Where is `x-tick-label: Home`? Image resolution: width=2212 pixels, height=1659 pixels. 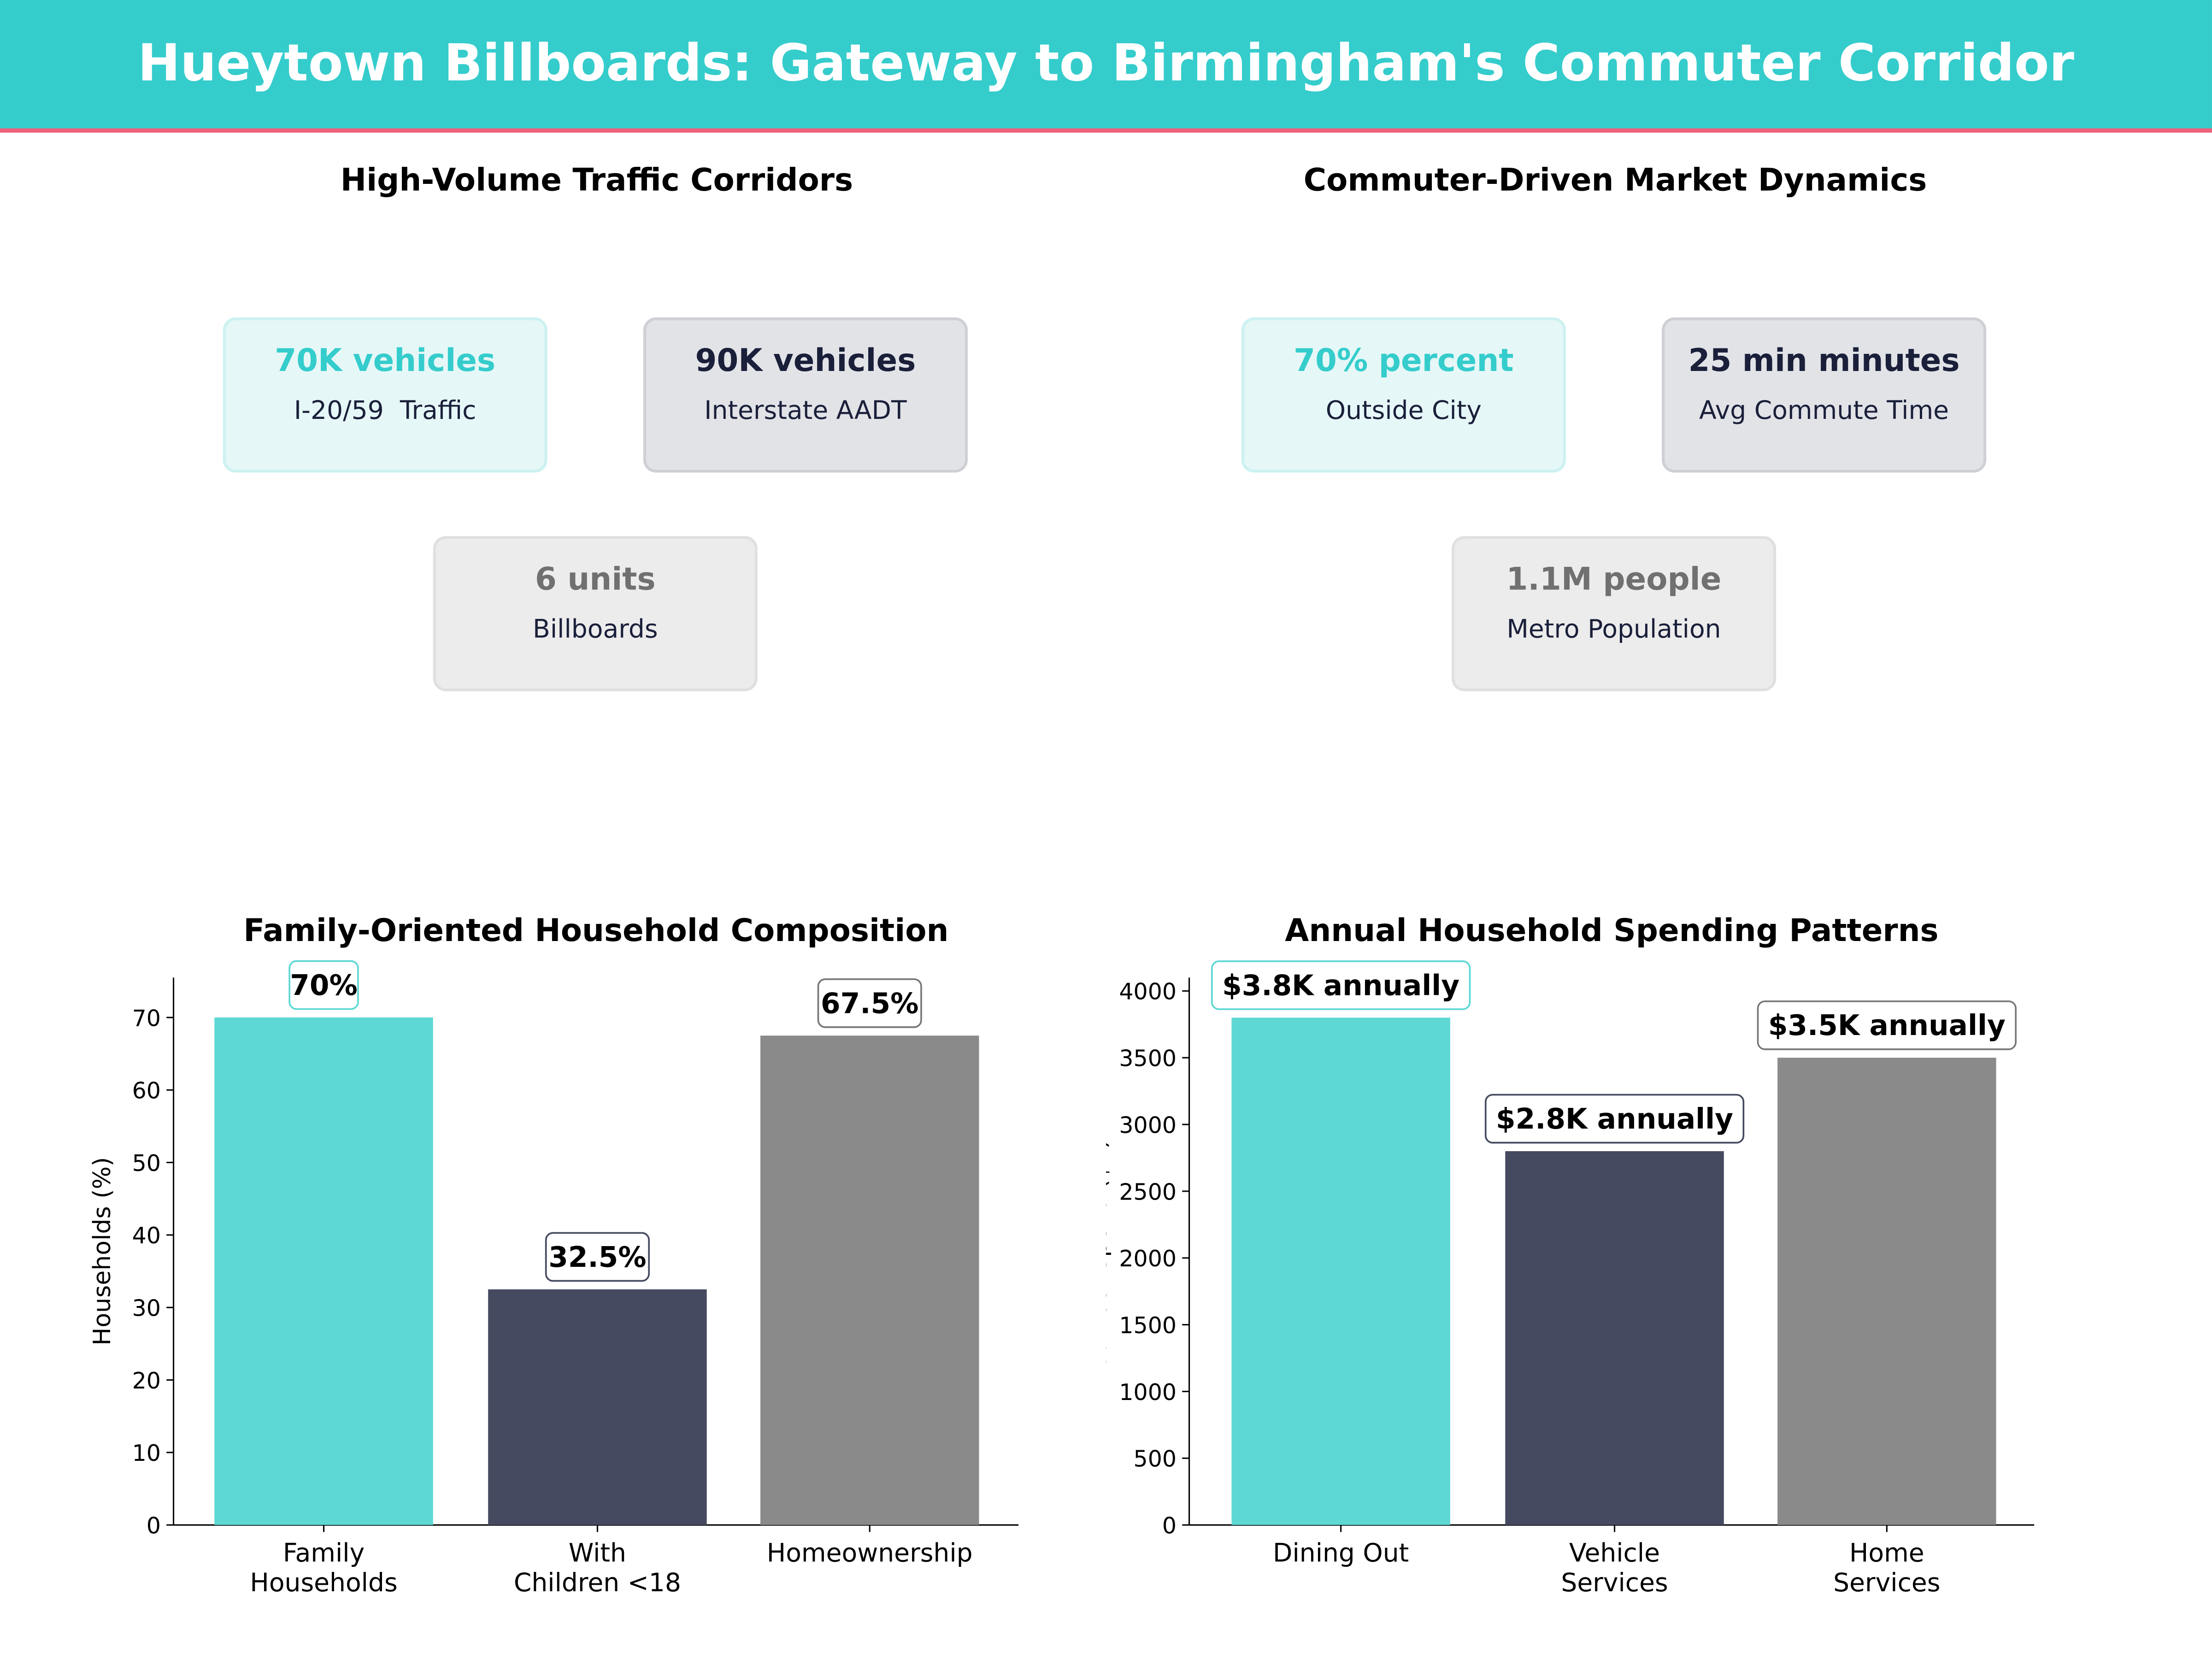 x-tick-label: Home is located at coordinates (1886, 1553).